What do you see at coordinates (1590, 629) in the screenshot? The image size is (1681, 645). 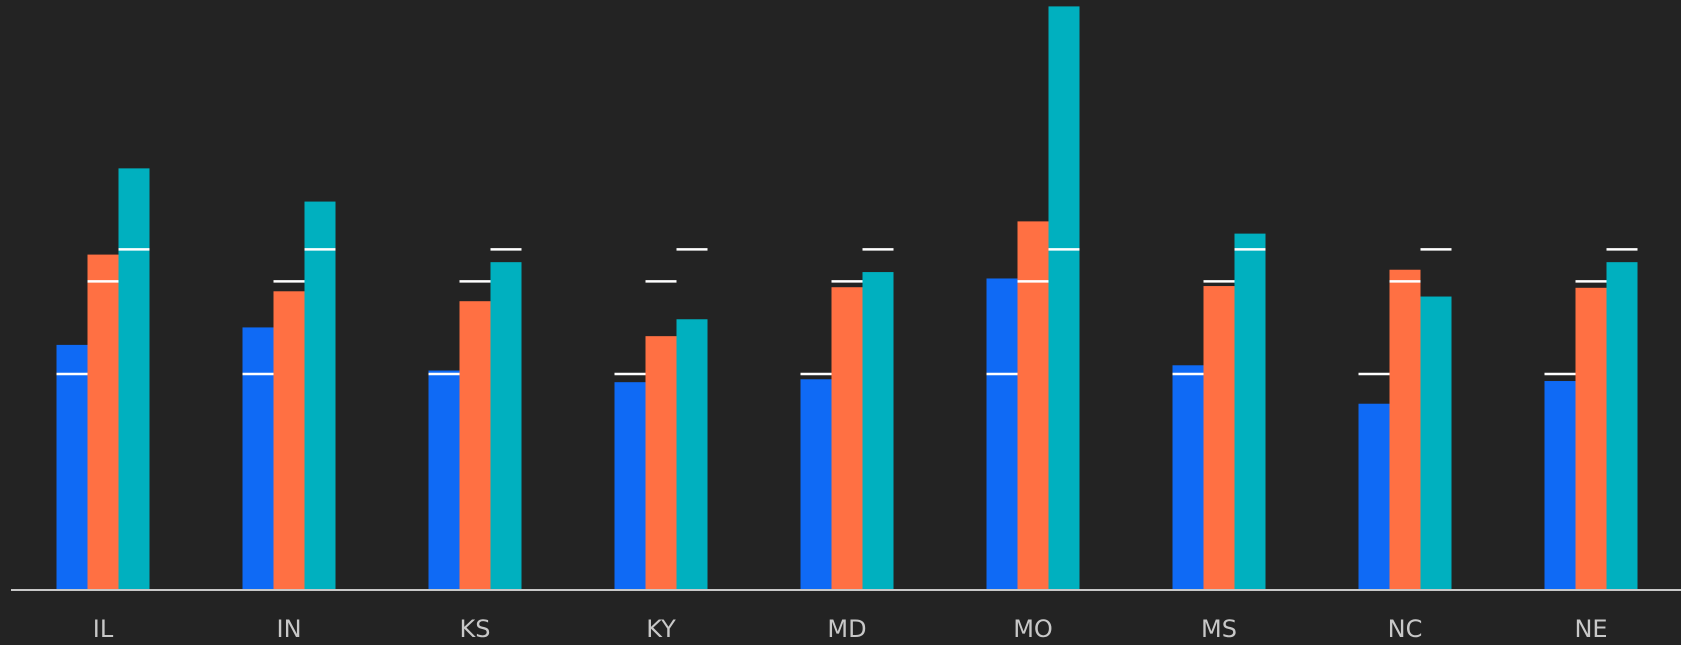 I see `x-tick-label: NE` at bounding box center [1590, 629].